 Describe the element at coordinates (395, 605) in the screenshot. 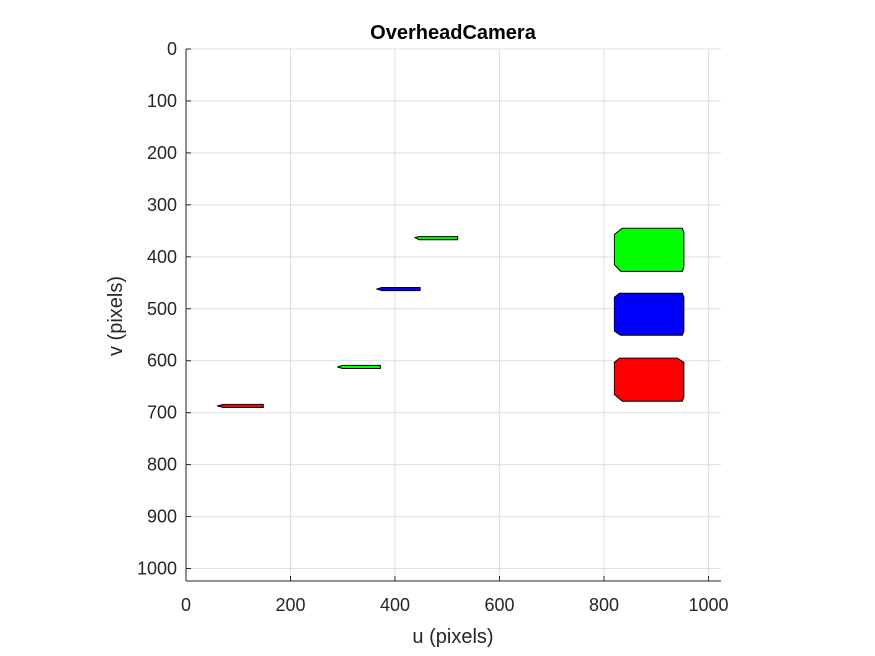

I see `x-tick-label-2: 400` at that location.